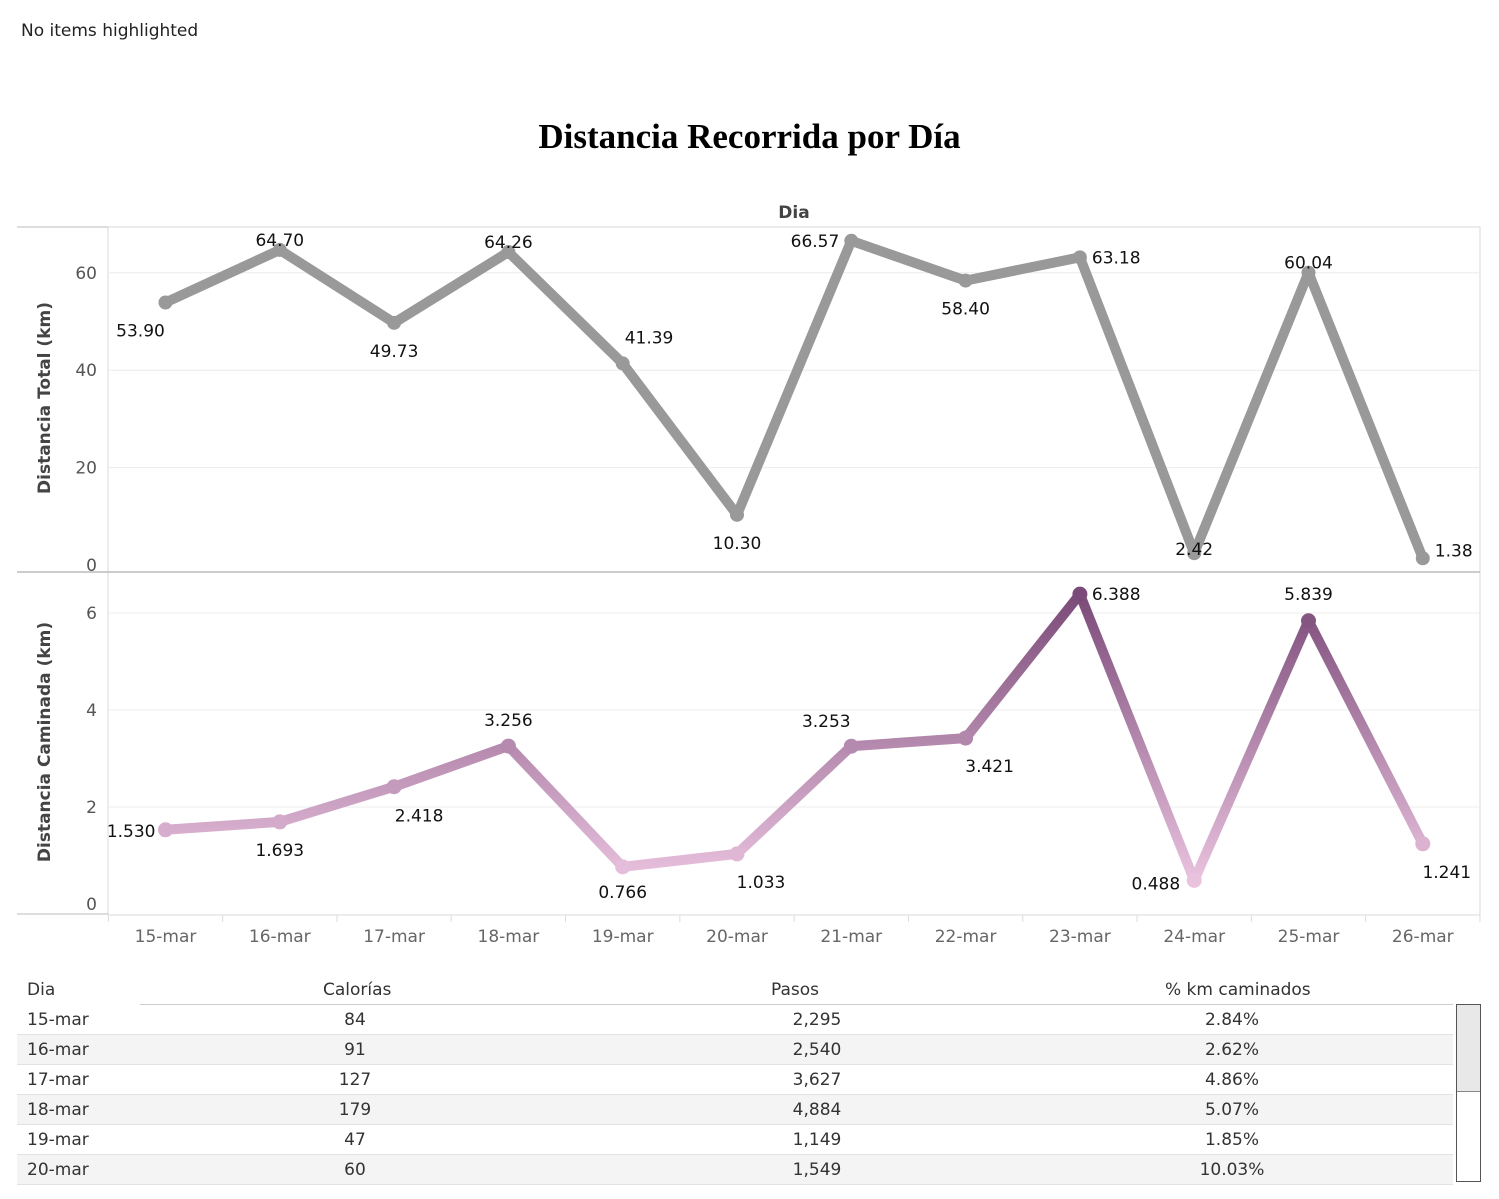 Image resolution: width=1499 pixels, height=1199 pixels. I want to click on scrollbar-thumb, so click(1468, 1048).